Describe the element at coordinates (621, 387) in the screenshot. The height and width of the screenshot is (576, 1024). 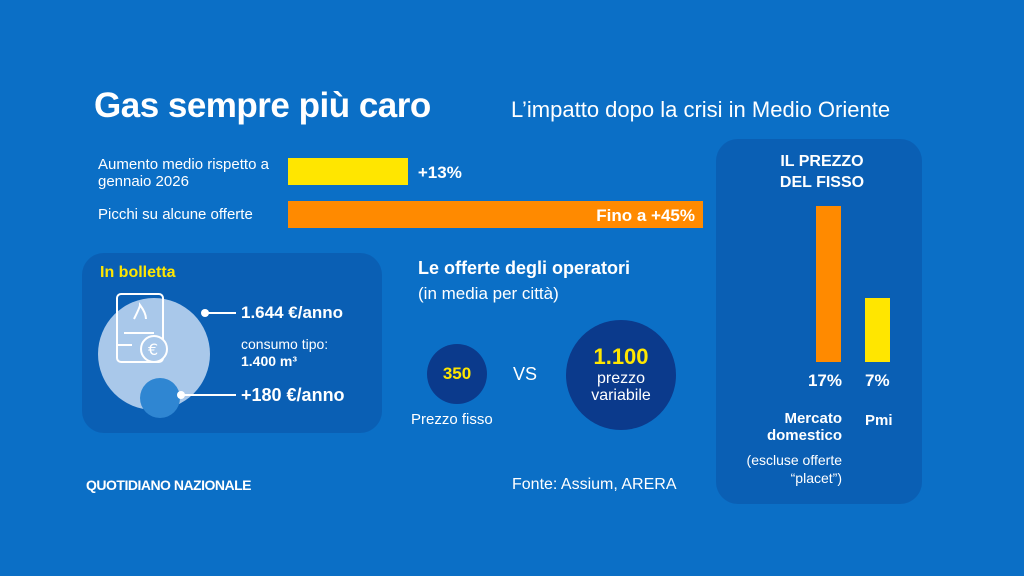
I see `variable-price-label: prezzo variabile` at that location.